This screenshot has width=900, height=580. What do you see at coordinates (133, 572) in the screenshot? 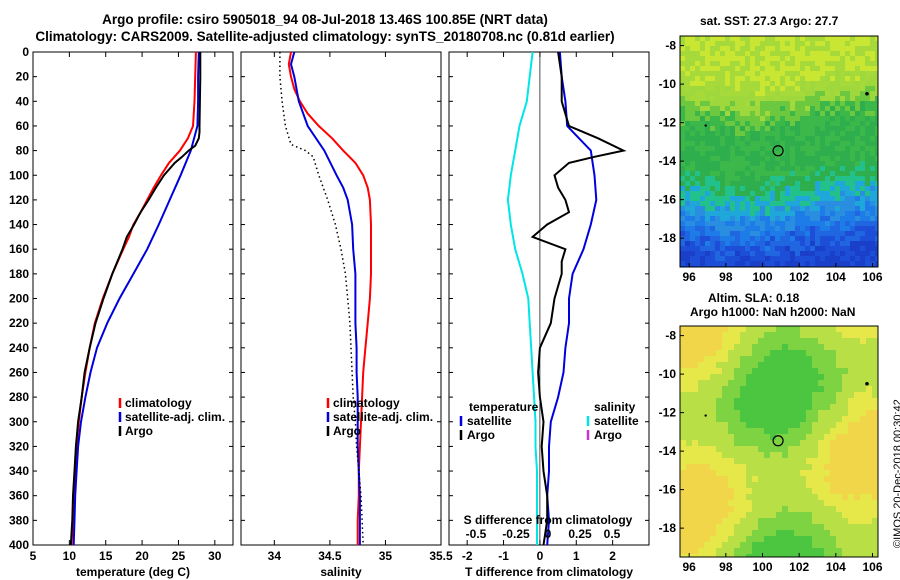
I see `x-axis-label: temperature (deg C)` at bounding box center [133, 572].